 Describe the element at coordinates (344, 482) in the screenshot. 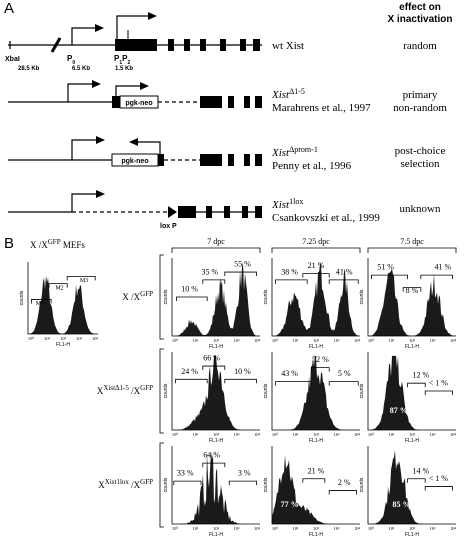

I see `gate-label: 2 %` at that location.